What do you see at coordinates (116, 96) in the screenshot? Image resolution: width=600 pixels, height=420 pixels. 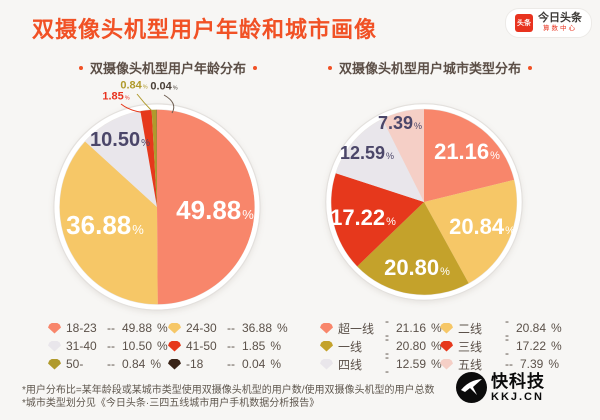 I see `age-slice-label-41-50: 1.85%` at bounding box center [116, 96].